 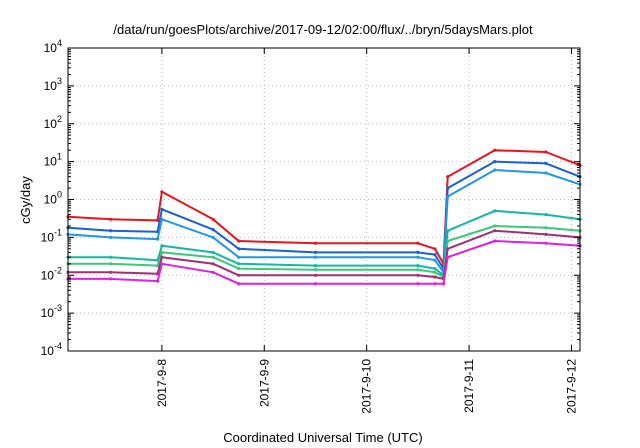 I want to click on y-axis-label: cGy/day, so click(x=25, y=200).